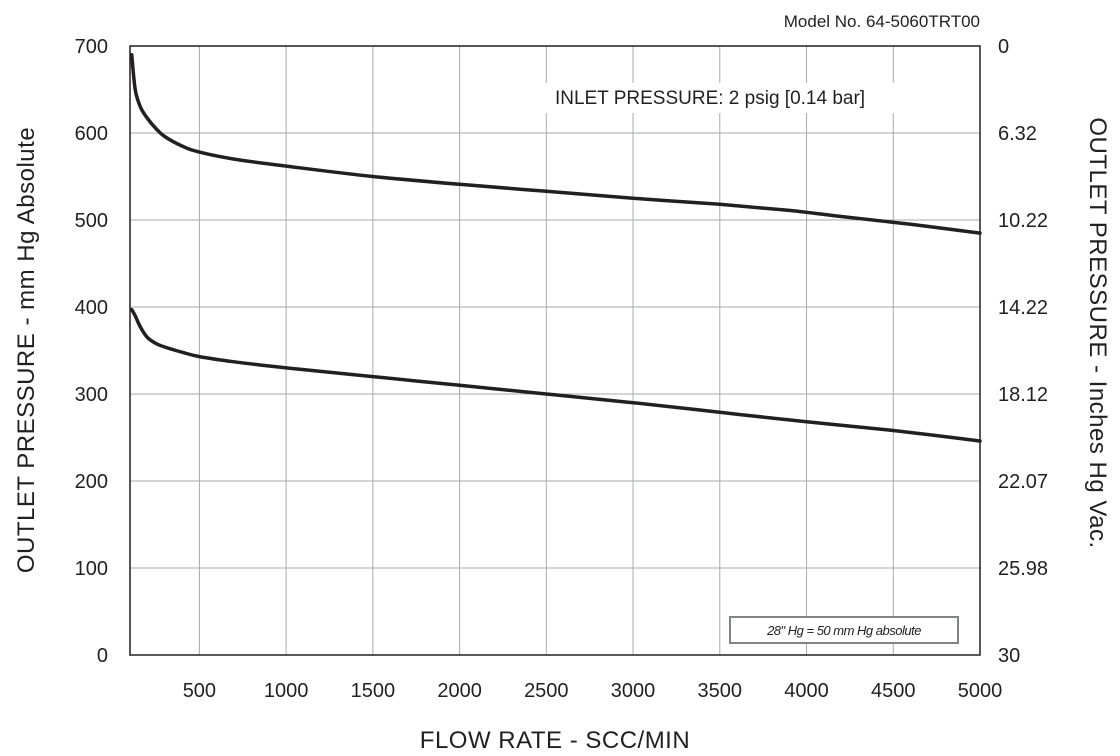  What do you see at coordinates (980, 691) in the screenshot?
I see `x-tick-label: 5000` at bounding box center [980, 691].